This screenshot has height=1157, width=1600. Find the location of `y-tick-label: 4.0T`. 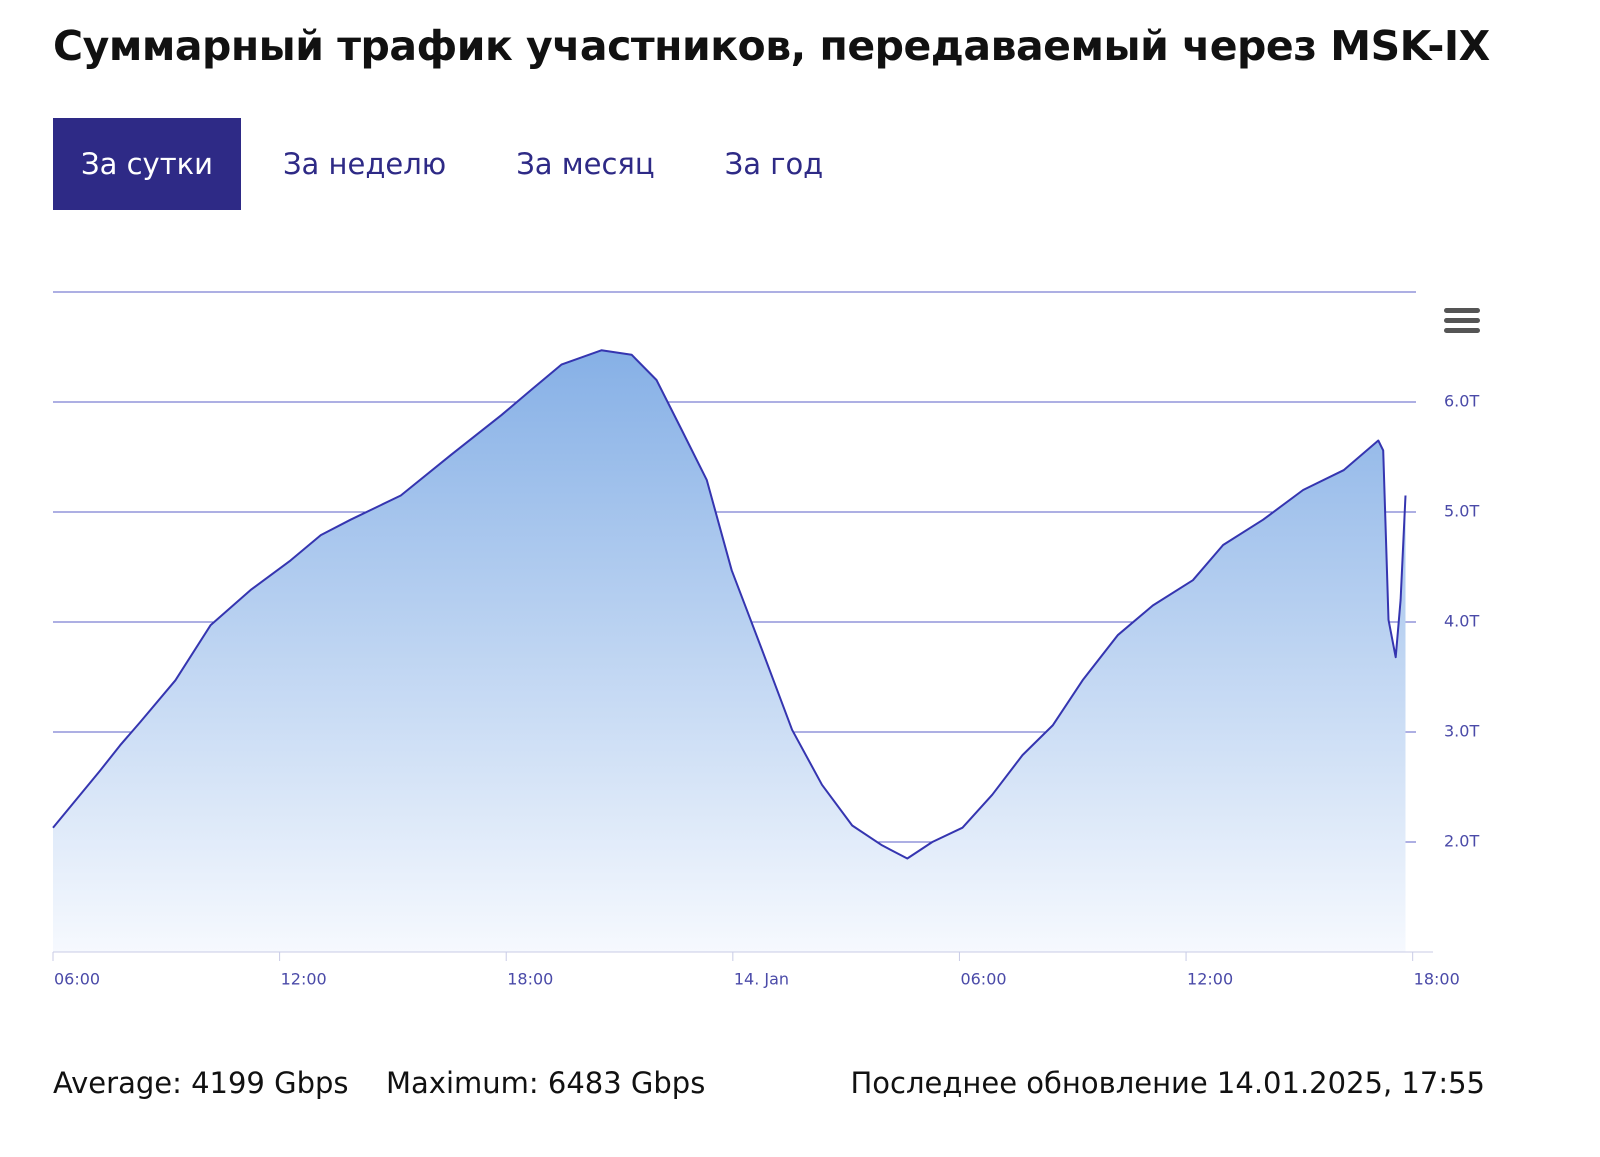

y-tick-label: 4.0T is located at coordinates (1461, 621).